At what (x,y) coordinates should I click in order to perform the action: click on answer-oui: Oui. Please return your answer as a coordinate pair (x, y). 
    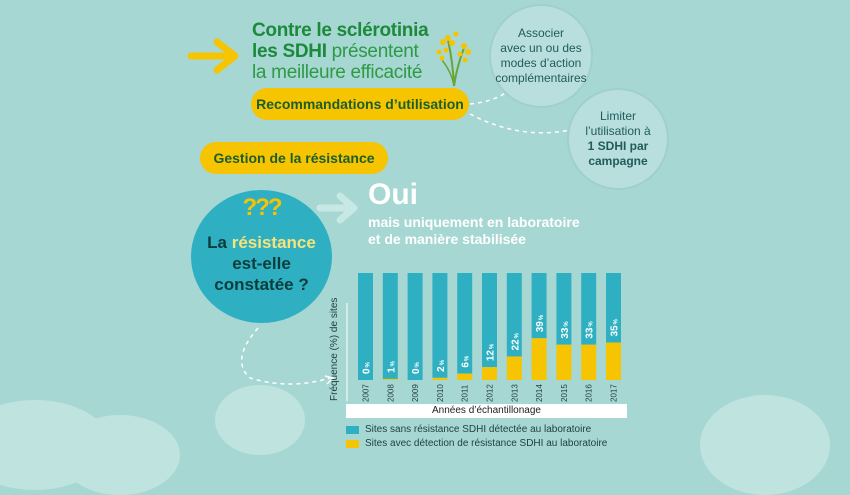
    Looking at the image, I should click on (393, 194).